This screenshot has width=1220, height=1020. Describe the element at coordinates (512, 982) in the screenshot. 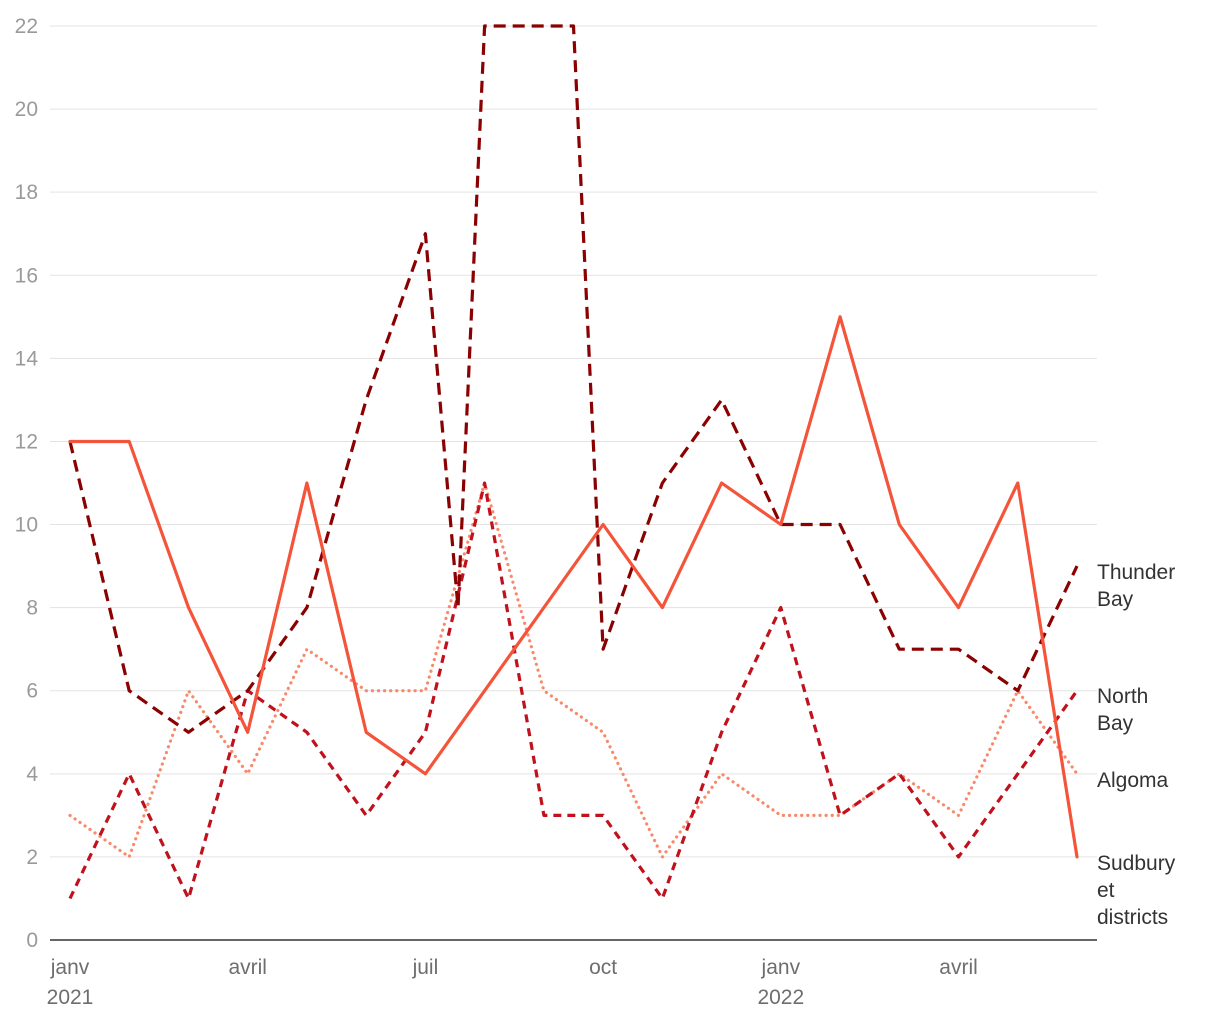

I see `x-axis-ticks: janv 2021 avril juil oct janv 2022 avril` at that location.